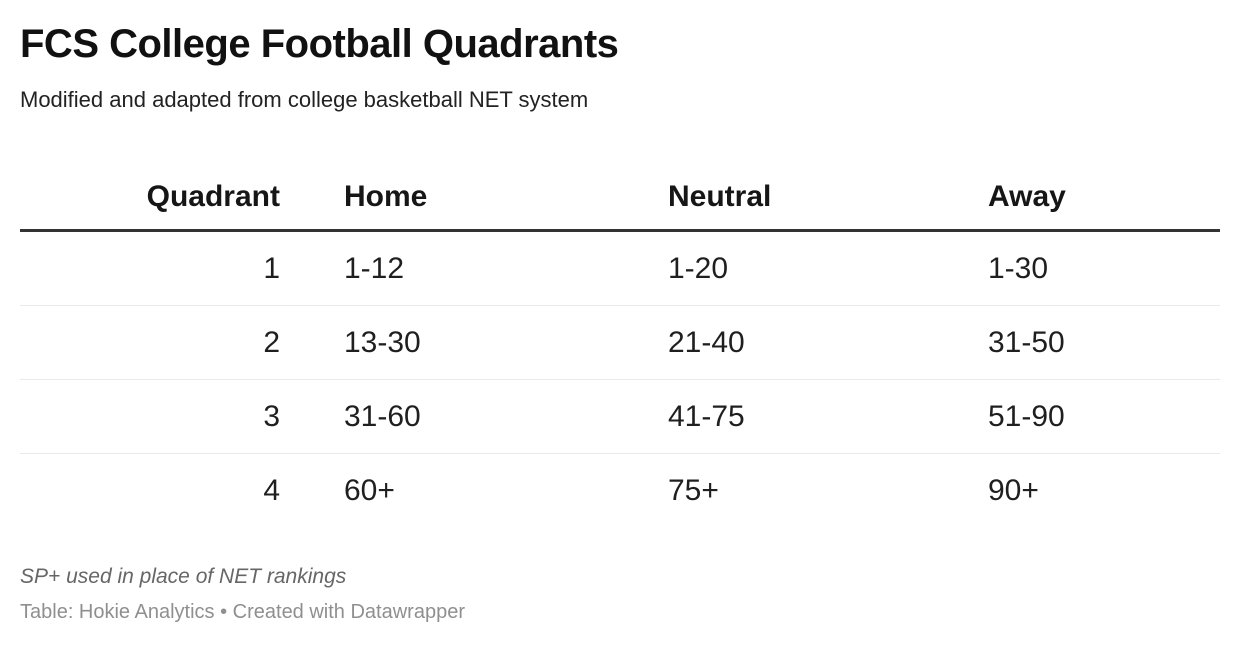  Describe the element at coordinates (271, 490) in the screenshot. I see `cell-quadrant: 4` at that location.